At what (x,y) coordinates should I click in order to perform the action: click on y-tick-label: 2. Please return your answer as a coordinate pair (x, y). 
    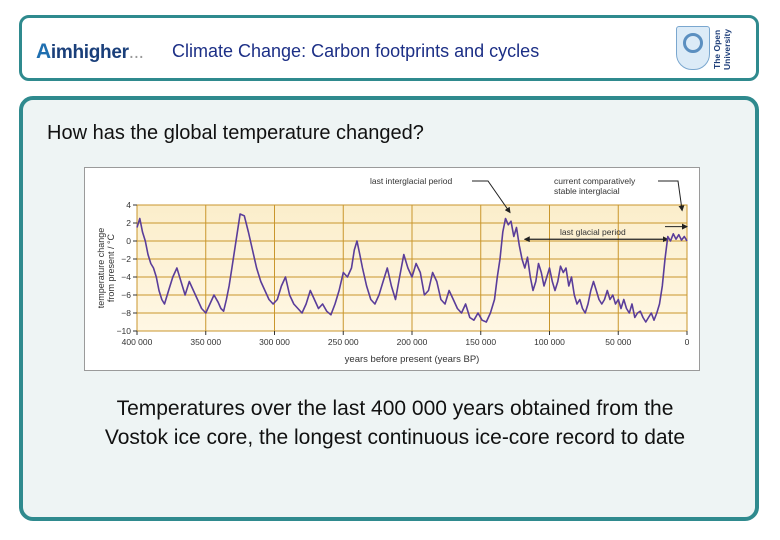
    Looking at the image, I should click on (128, 223).